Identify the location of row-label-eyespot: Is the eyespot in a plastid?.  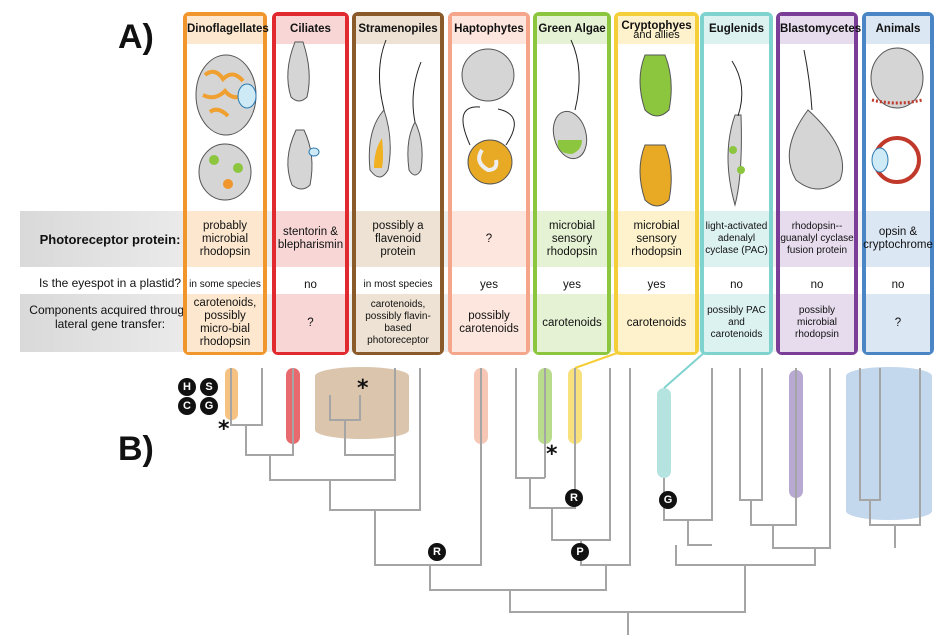
(110, 283).